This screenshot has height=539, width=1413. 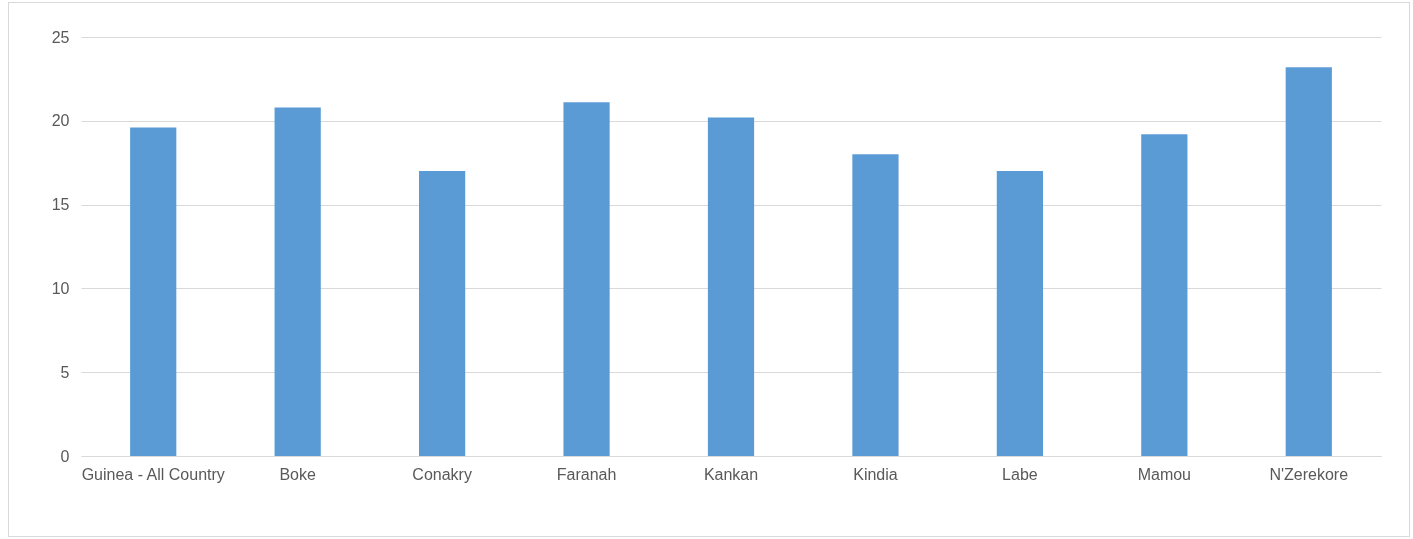 I want to click on y-tick-label: 20, so click(x=60, y=121).